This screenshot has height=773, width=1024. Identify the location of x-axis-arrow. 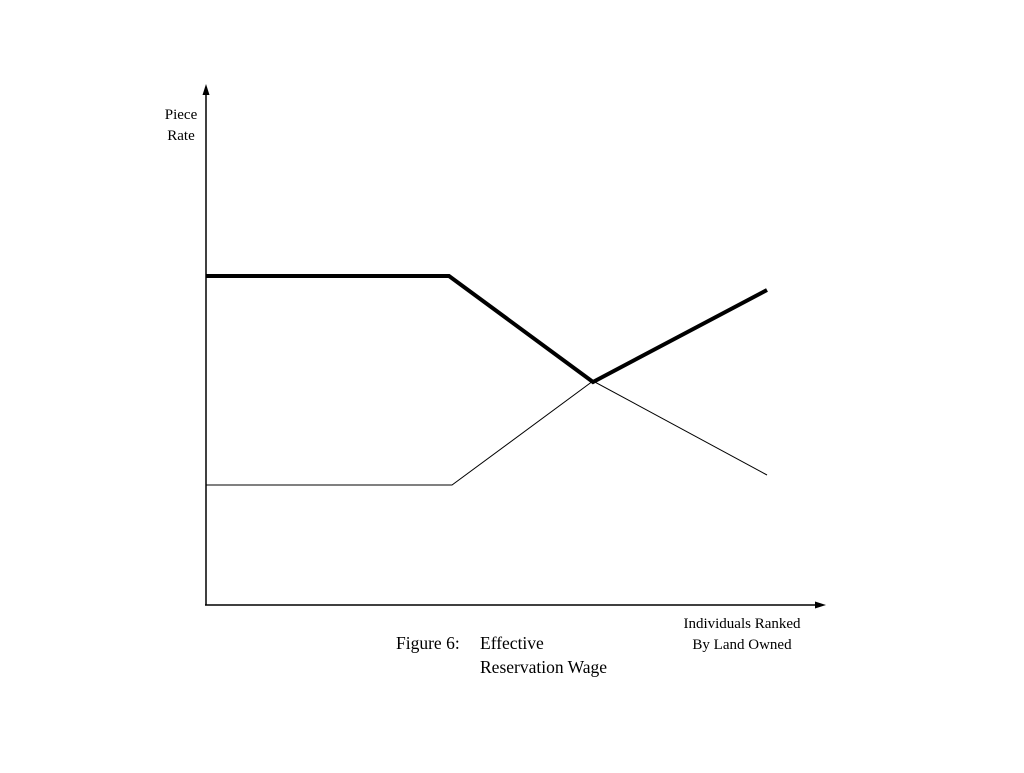
(820, 605).